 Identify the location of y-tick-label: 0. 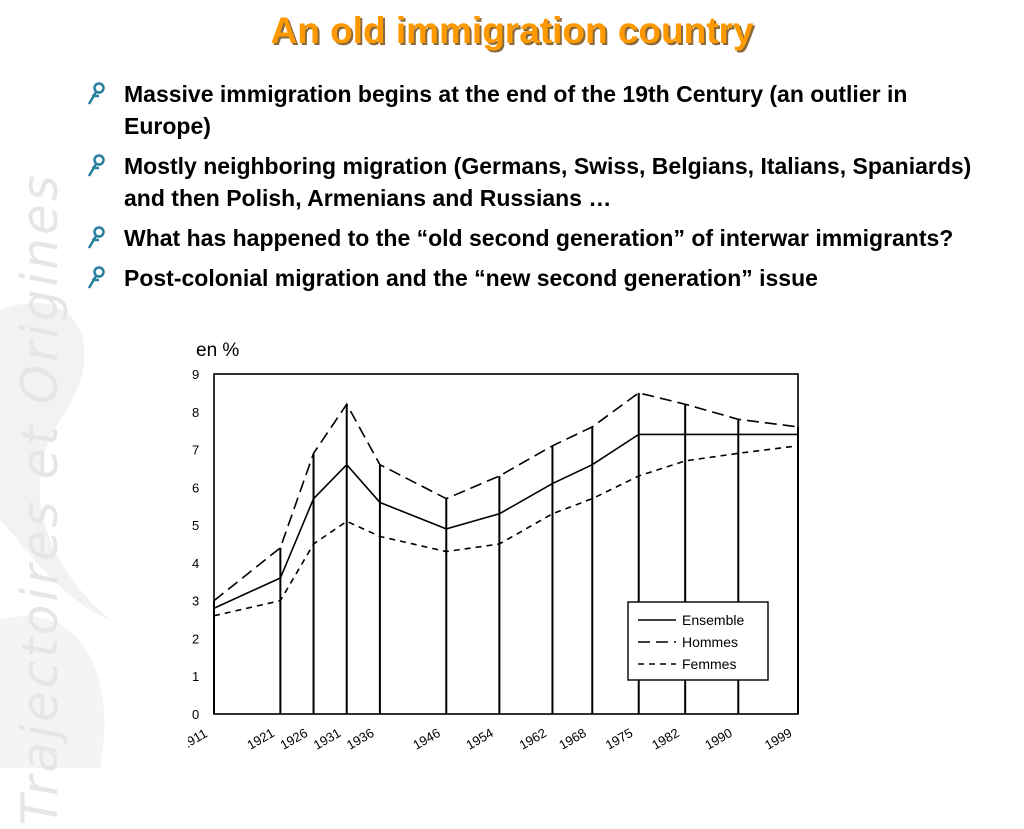
(195, 714).